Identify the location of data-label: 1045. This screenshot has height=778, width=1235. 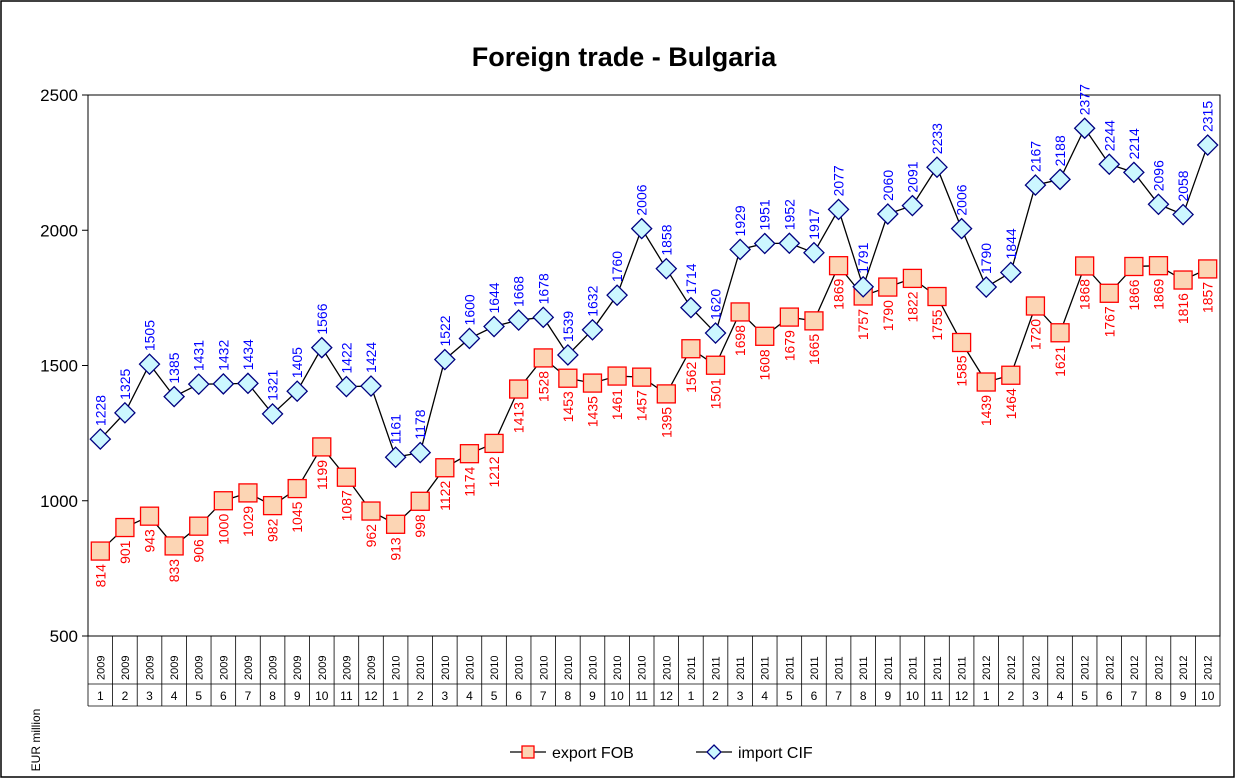
(297, 516).